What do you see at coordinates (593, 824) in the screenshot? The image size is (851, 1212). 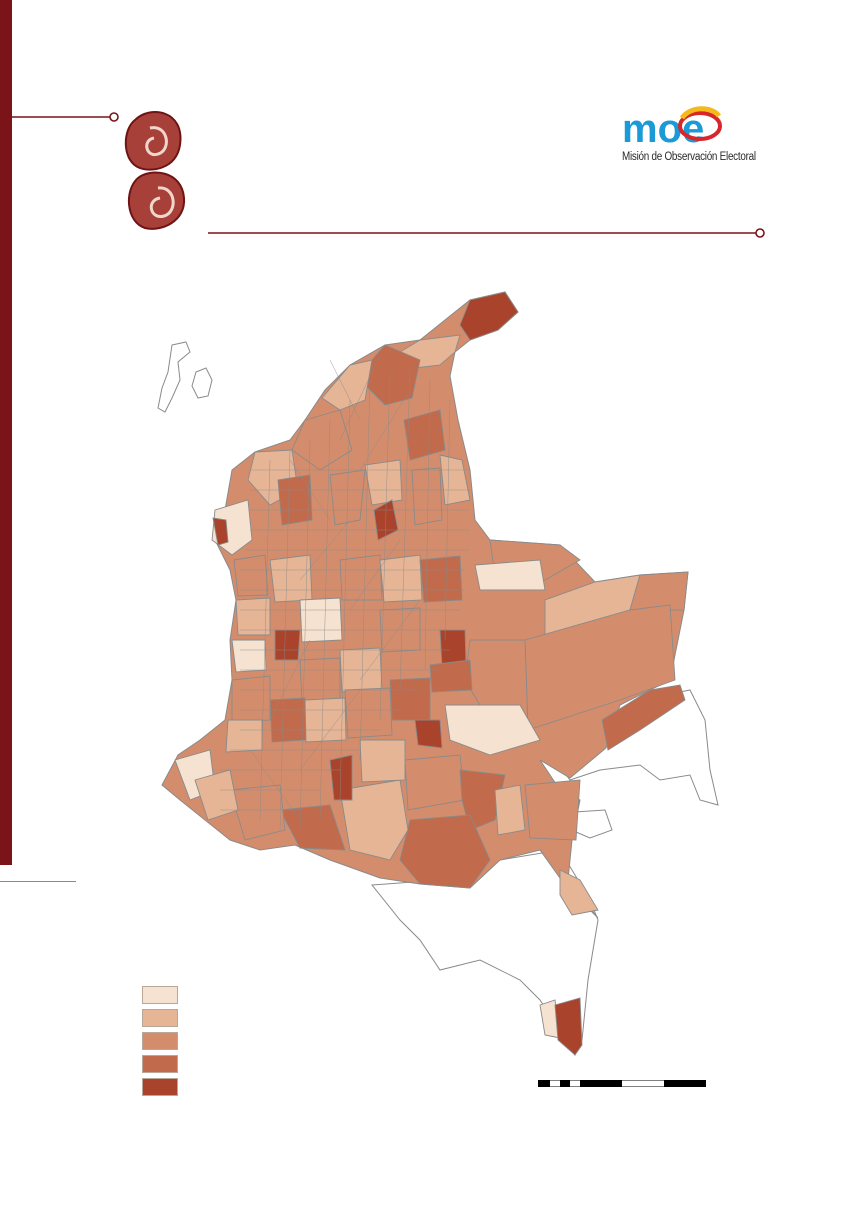 I see `neighbour-territory` at bounding box center [593, 824].